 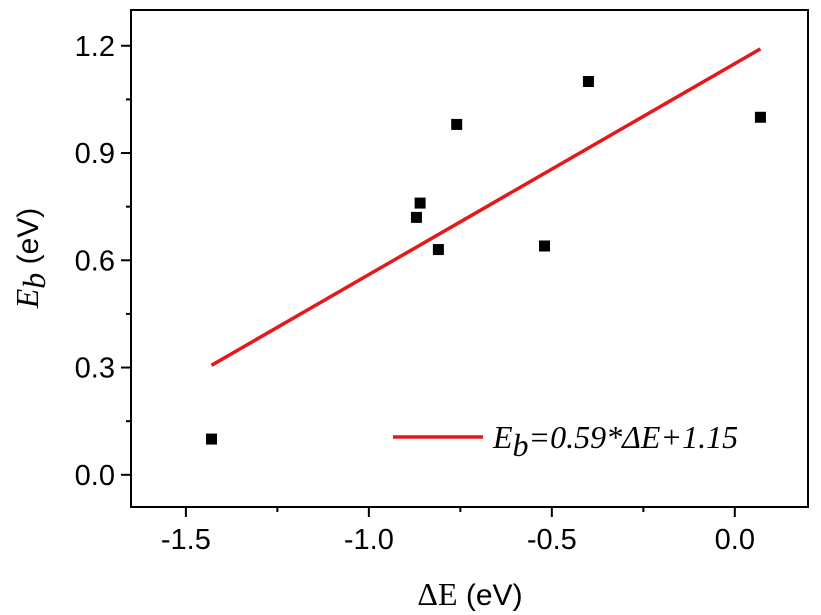 What do you see at coordinates (521, 445) in the screenshot?
I see `legend-label-subscript: b` at bounding box center [521, 445].